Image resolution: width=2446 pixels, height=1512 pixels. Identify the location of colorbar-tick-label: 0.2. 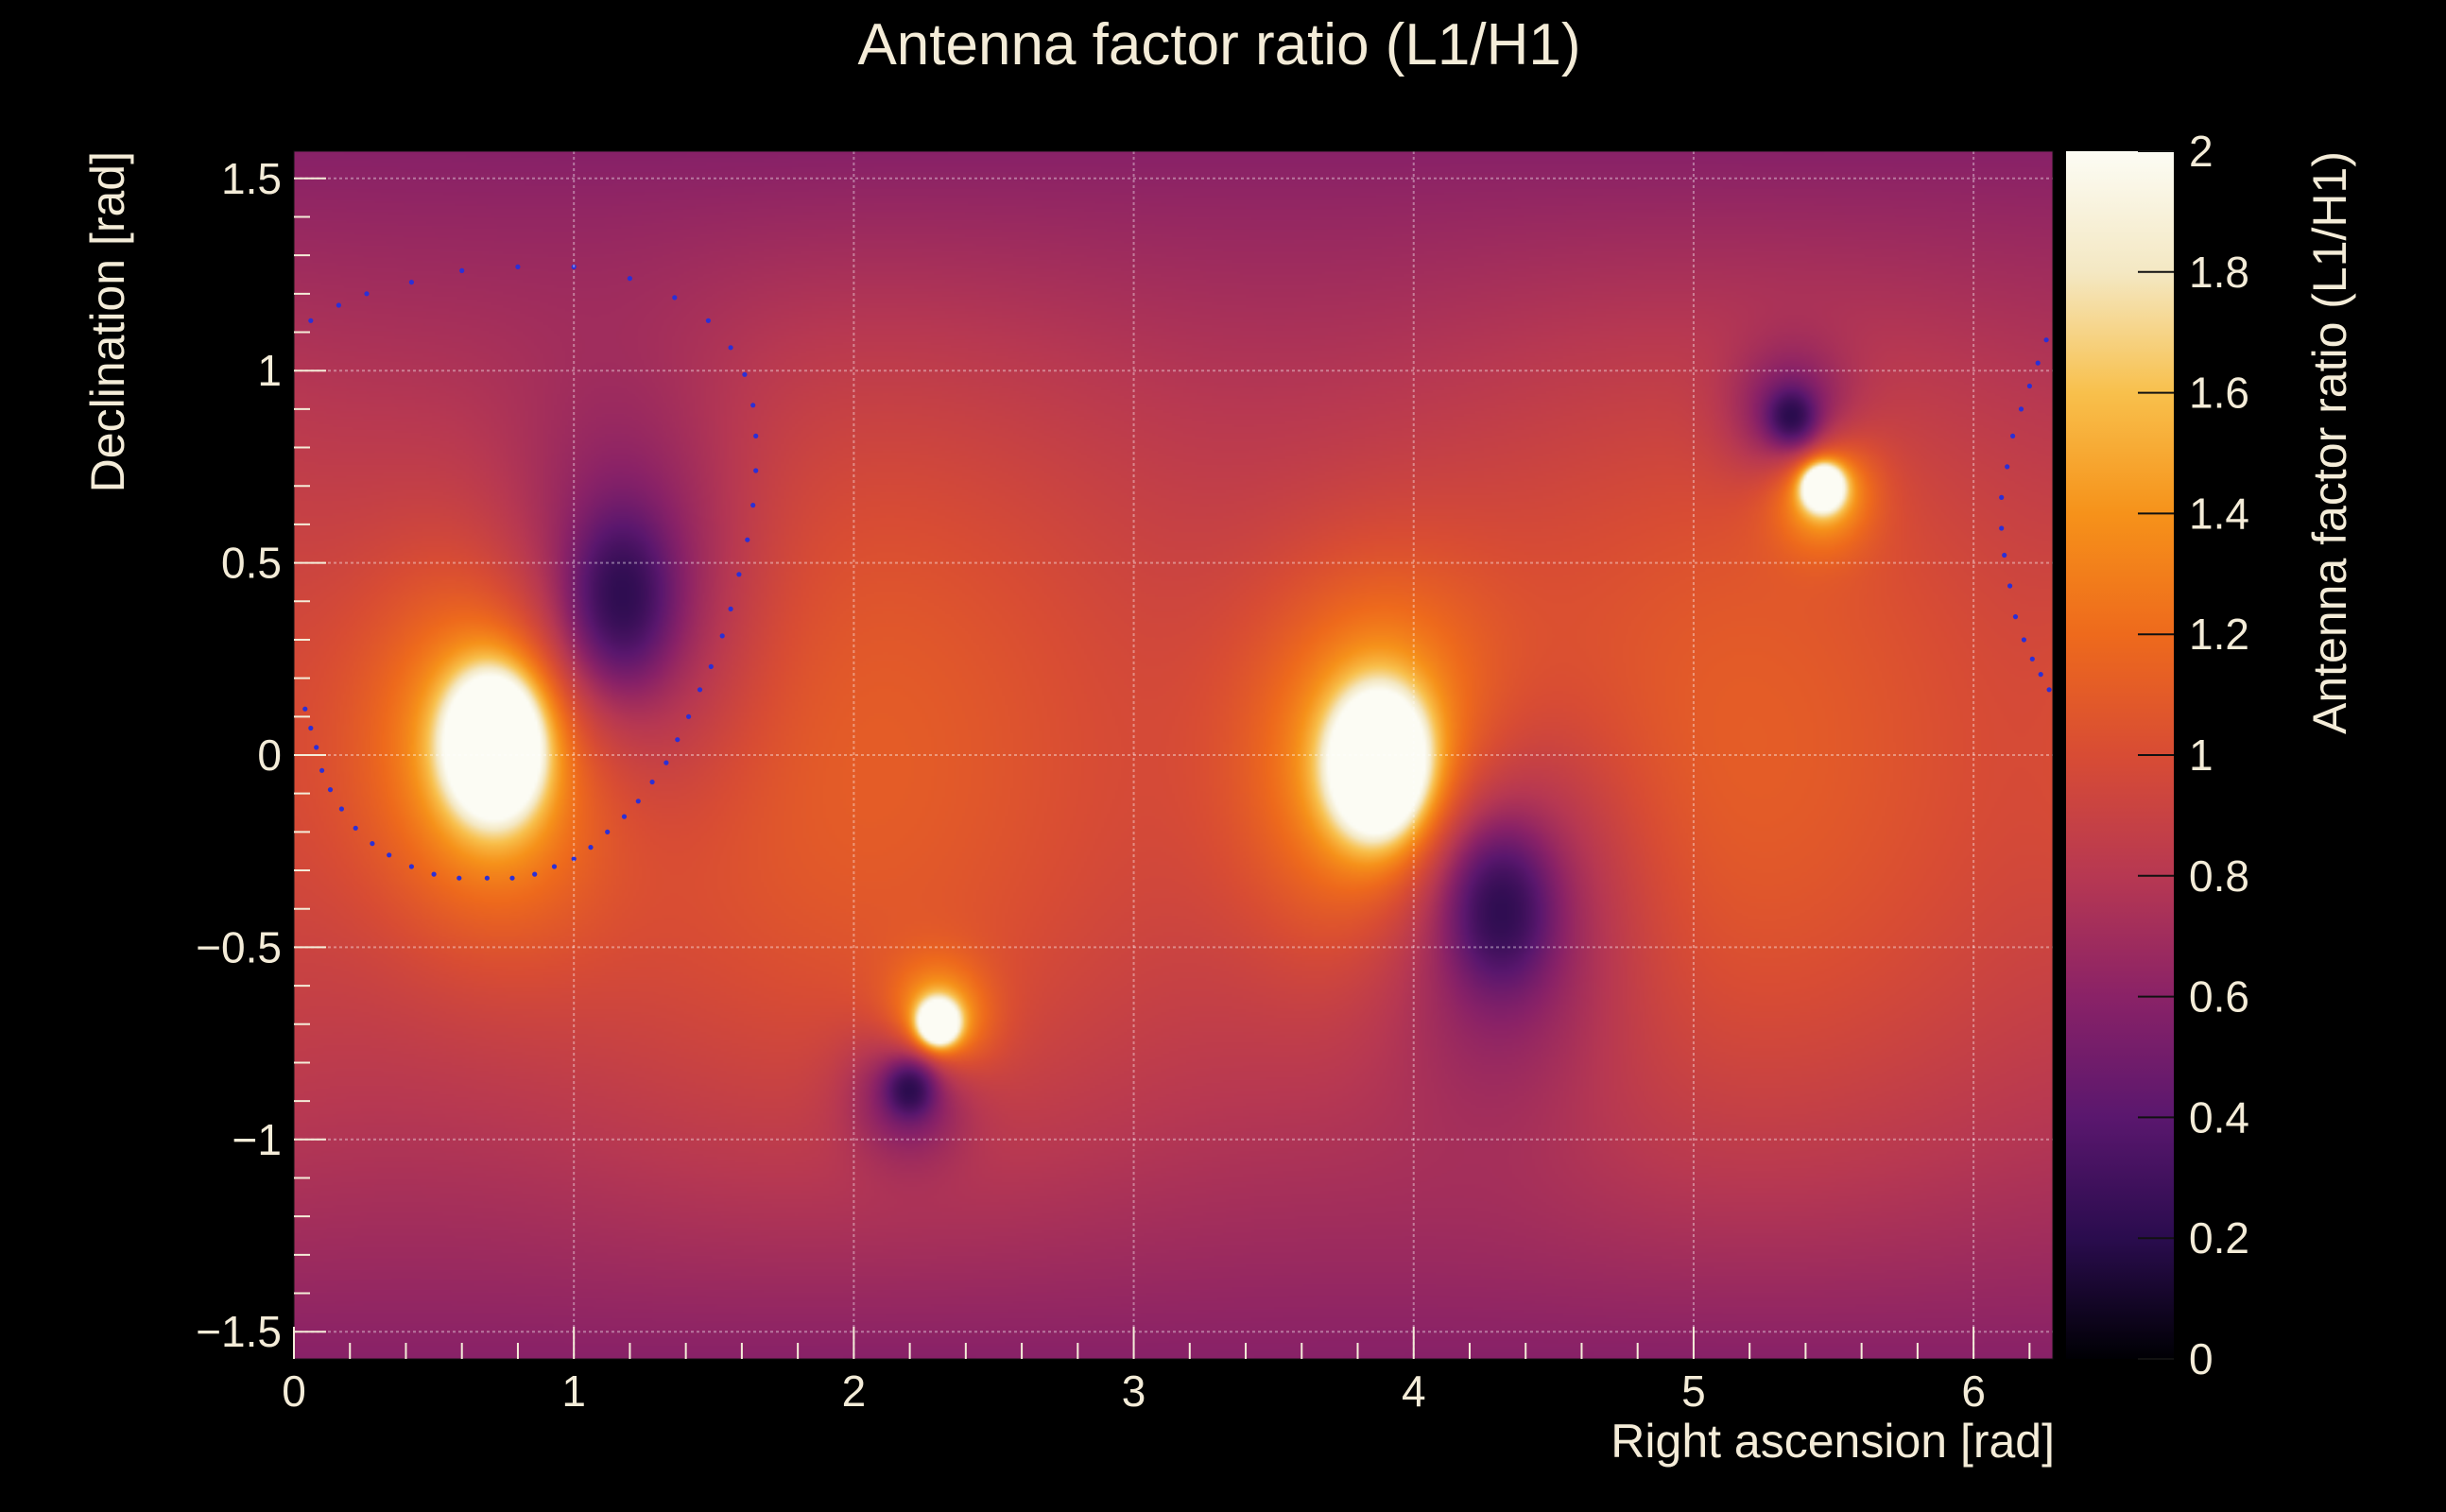
(2219, 1238).